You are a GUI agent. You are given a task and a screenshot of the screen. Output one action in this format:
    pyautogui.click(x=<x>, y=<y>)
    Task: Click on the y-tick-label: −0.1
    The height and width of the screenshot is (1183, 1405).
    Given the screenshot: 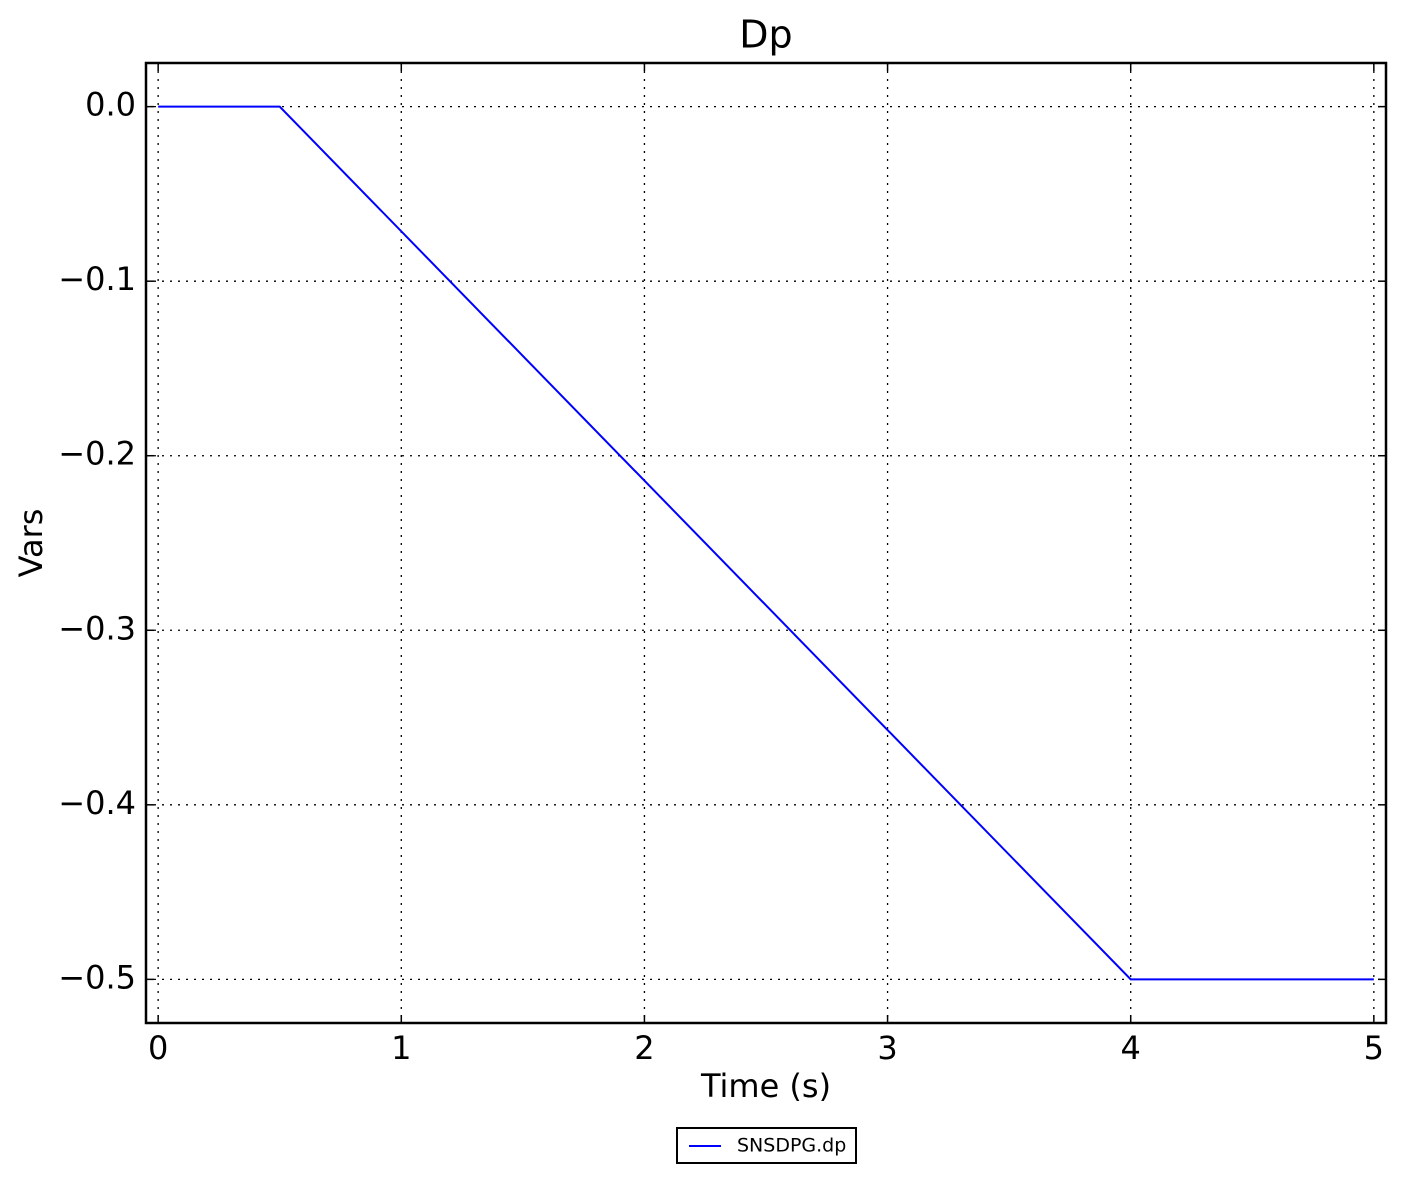 What is the action you would take?
    pyautogui.click(x=97, y=279)
    